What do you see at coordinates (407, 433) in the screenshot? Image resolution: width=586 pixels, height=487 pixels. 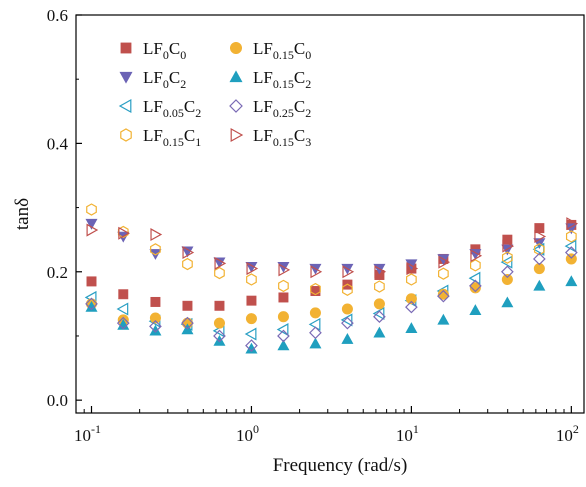 I see `x-tick-label: 10¹` at bounding box center [407, 433].